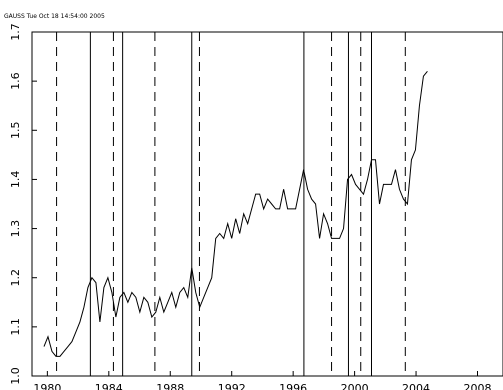 This screenshot has height=390, width=503. What do you see at coordinates (355, 386) in the screenshot?
I see `x-tick-label: 2000` at bounding box center [355, 386].